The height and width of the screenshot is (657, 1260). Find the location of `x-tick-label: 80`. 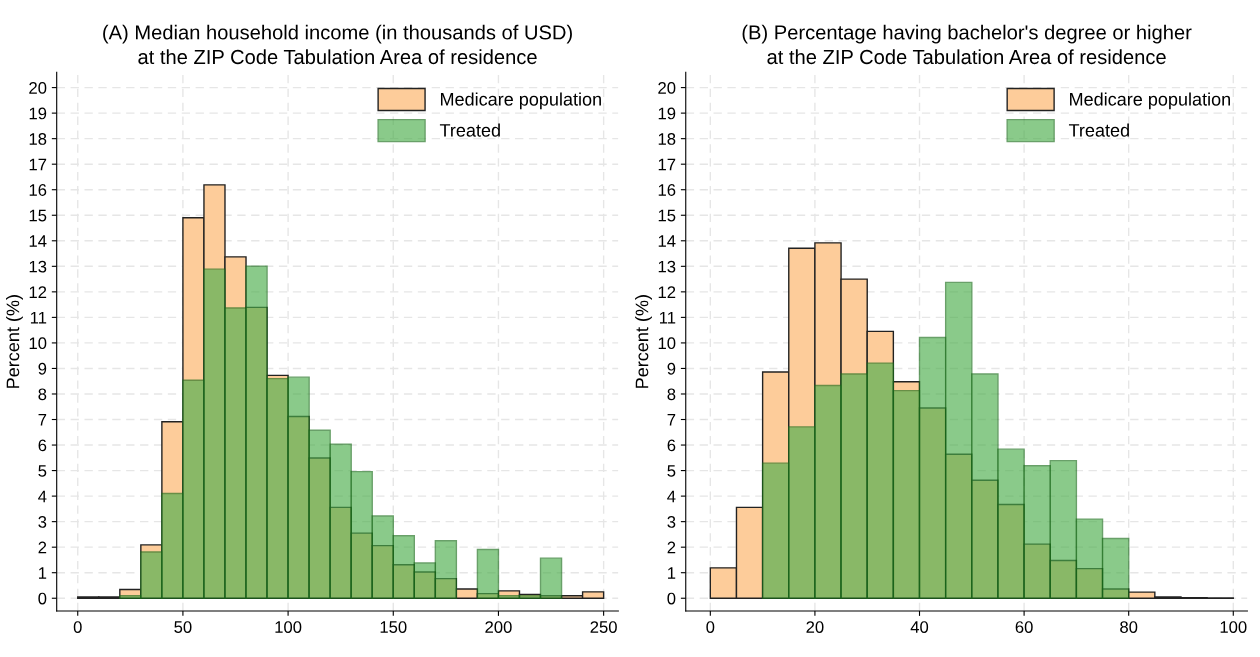

x-tick-label: 80 is located at coordinates (1129, 627).